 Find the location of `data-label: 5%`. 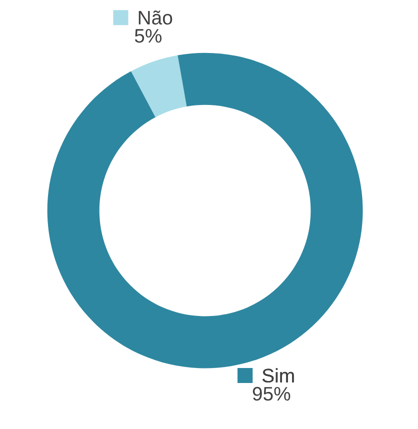

data-label: 5% is located at coordinates (148, 36).